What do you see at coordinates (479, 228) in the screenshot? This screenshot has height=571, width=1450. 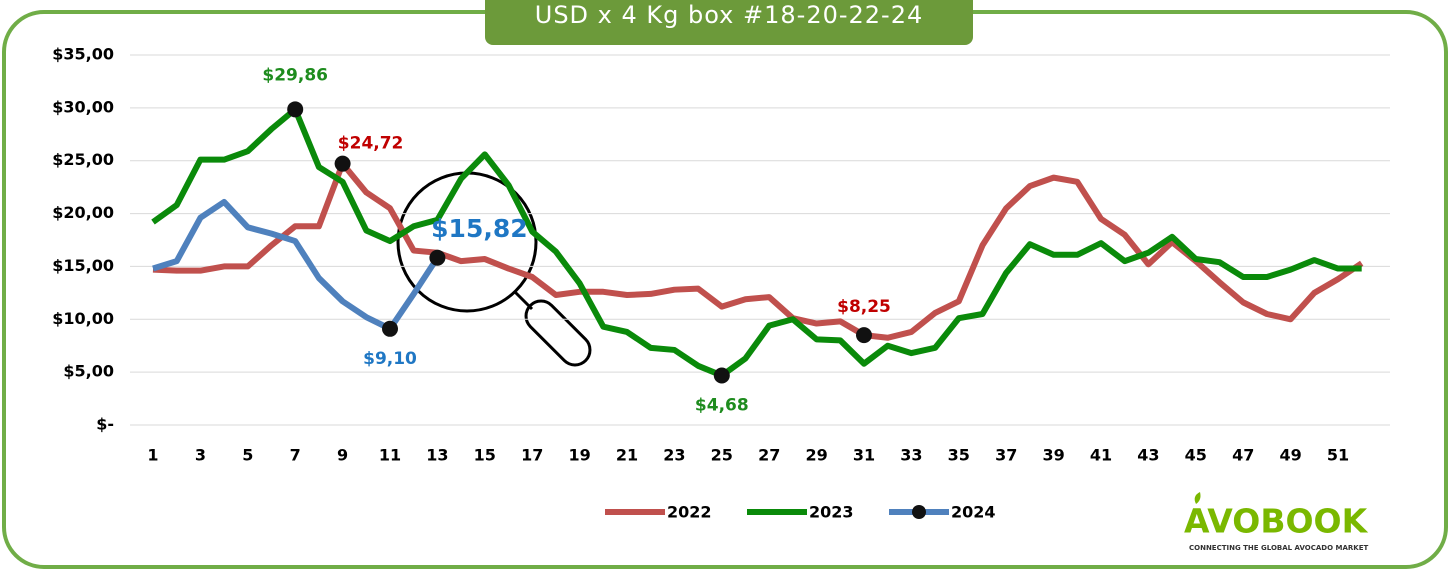 I see `data-label: $15,82` at bounding box center [479, 228].